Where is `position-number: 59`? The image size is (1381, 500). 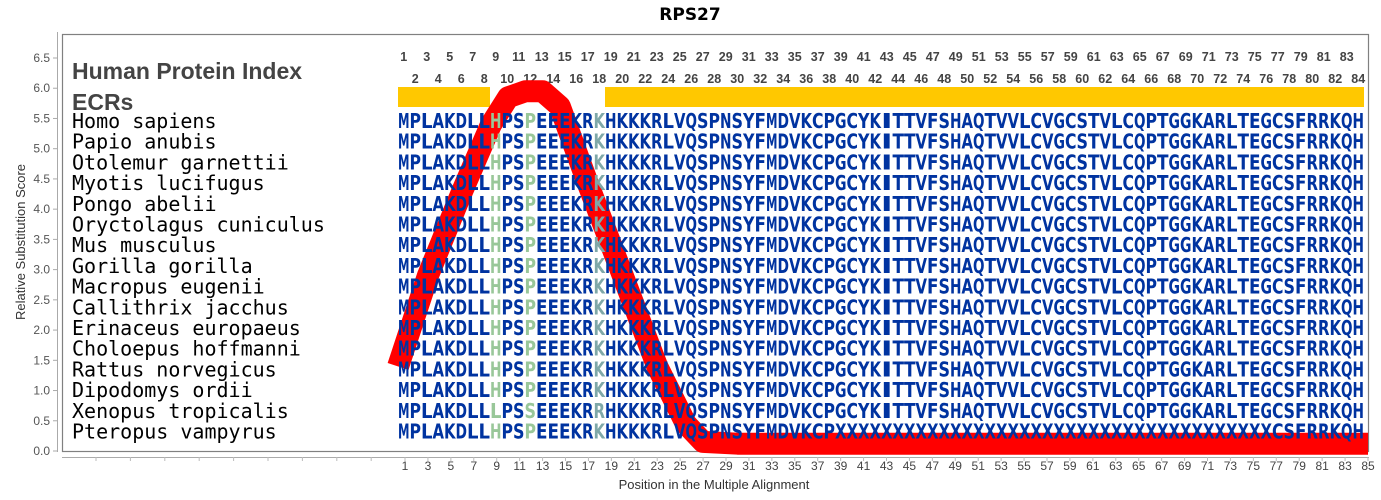
position-number: 59 is located at coordinates (1071, 57).